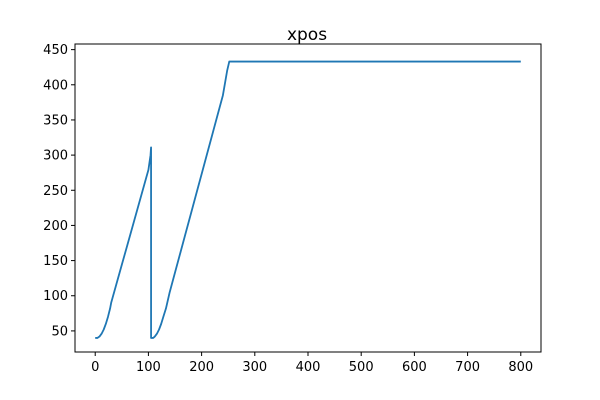 Image resolution: width=600 pixels, height=400 pixels. I want to click on x-tick-label: 300, so click(254, 367).